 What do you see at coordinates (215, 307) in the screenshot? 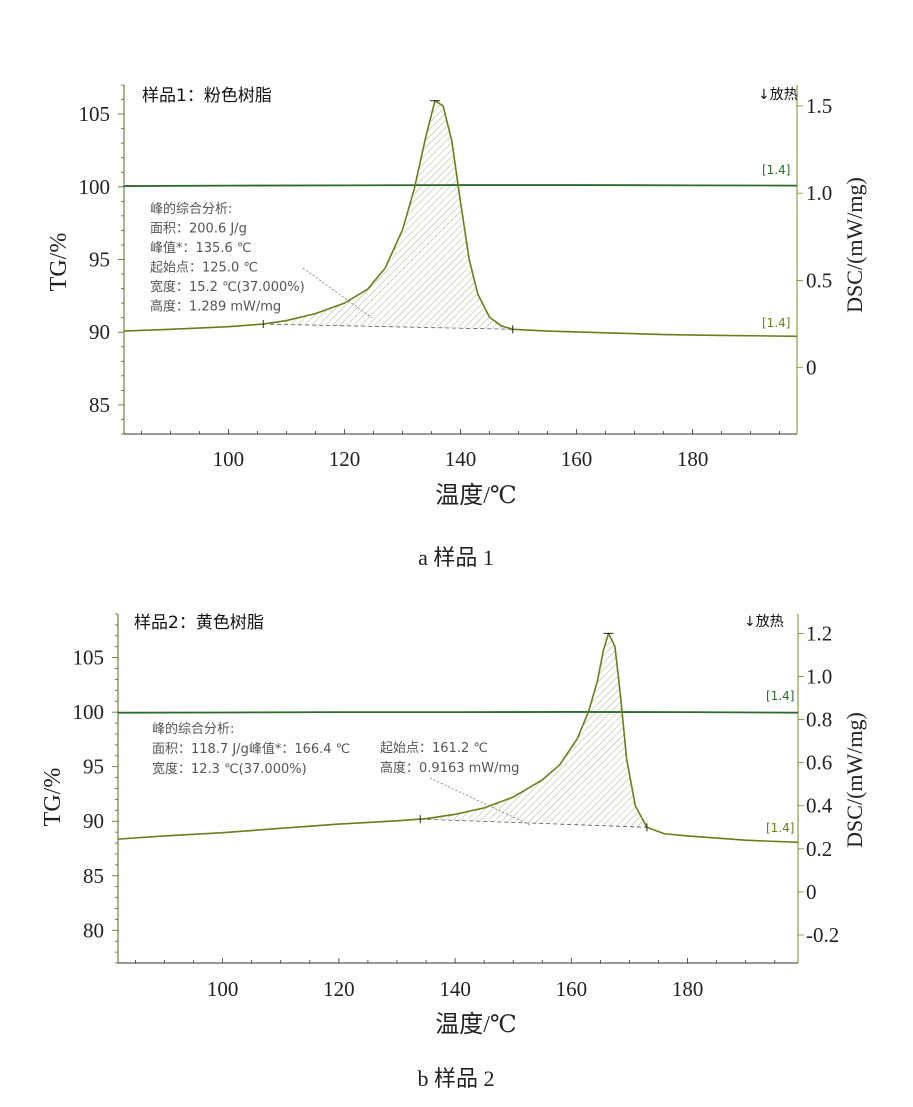
I see `peak-analysis-line: 高度：1.289 mW/mg` at bounding box center [215, 307].